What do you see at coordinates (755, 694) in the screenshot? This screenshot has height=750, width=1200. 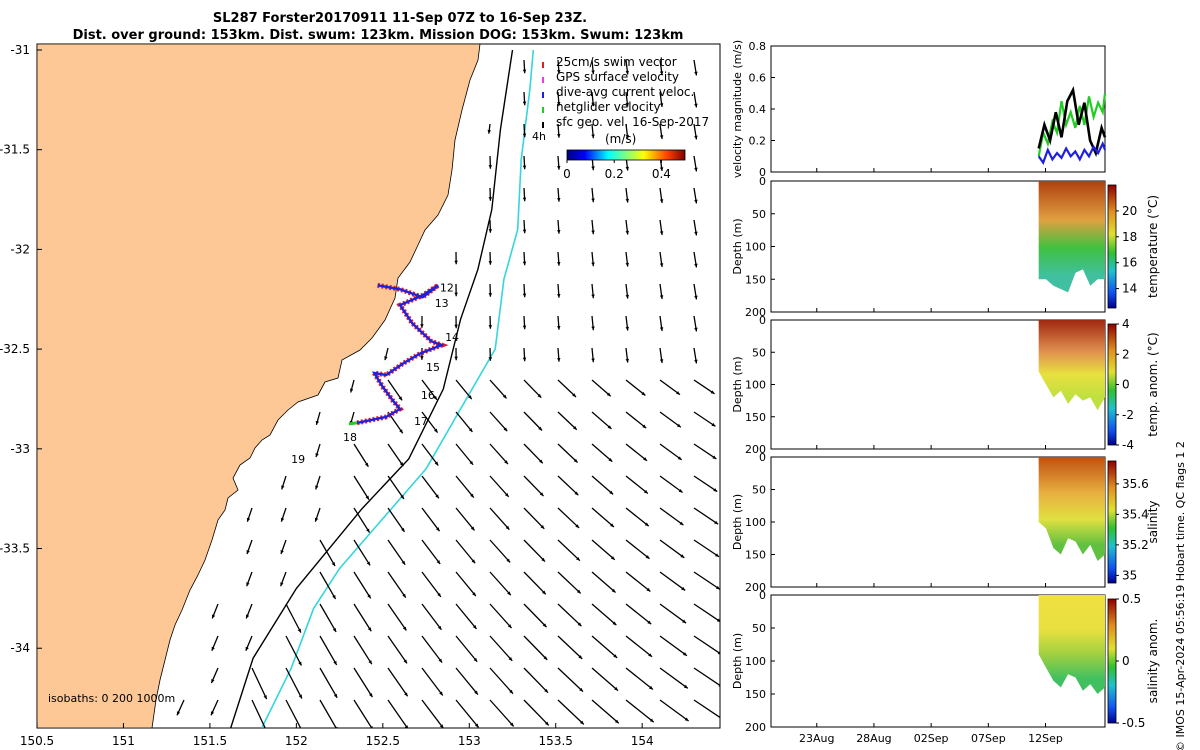 I see `y-tick-label: 150` at bounding box center [755, 694].